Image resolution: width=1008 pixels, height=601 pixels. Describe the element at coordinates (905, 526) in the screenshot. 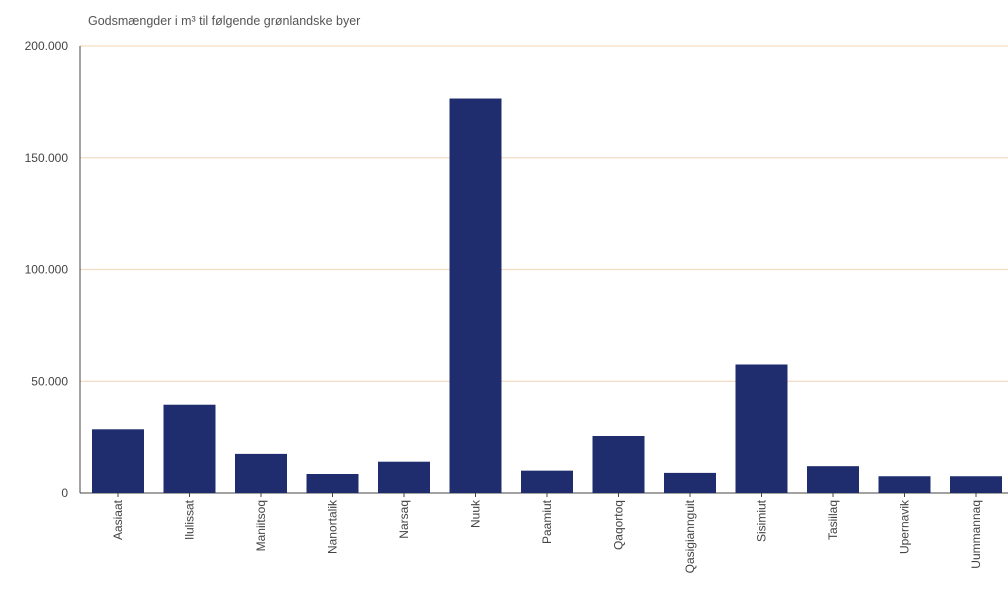

I see `x-tick-label: Upernavik` at that location.